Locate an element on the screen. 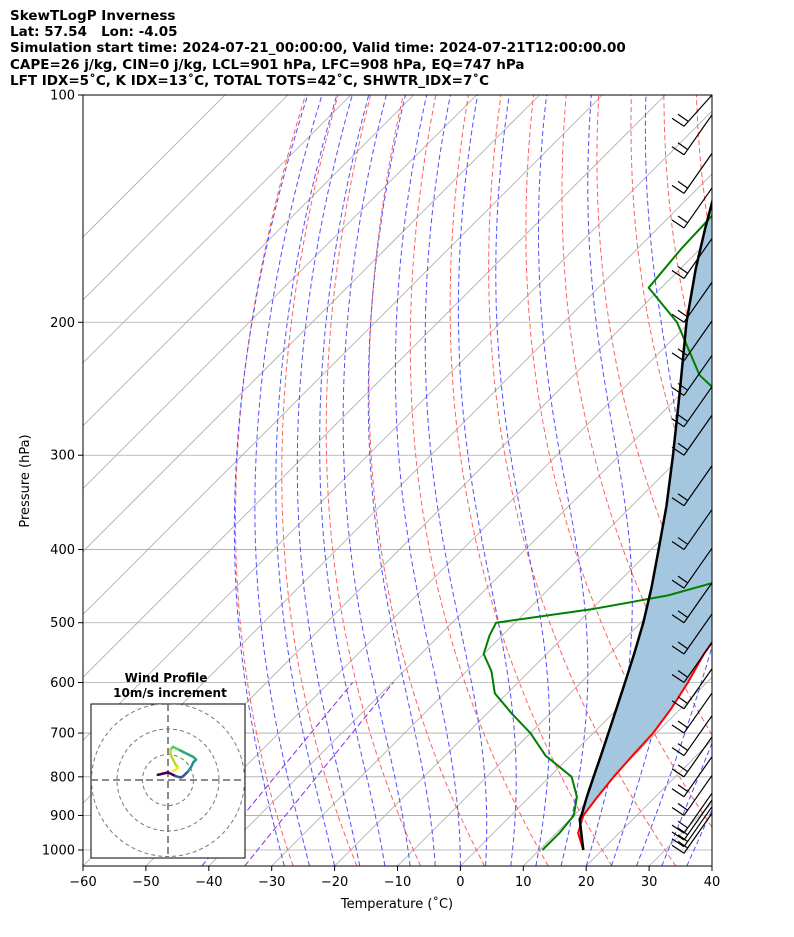  y-tick-label: 200 is located at coordinates (62, 323).